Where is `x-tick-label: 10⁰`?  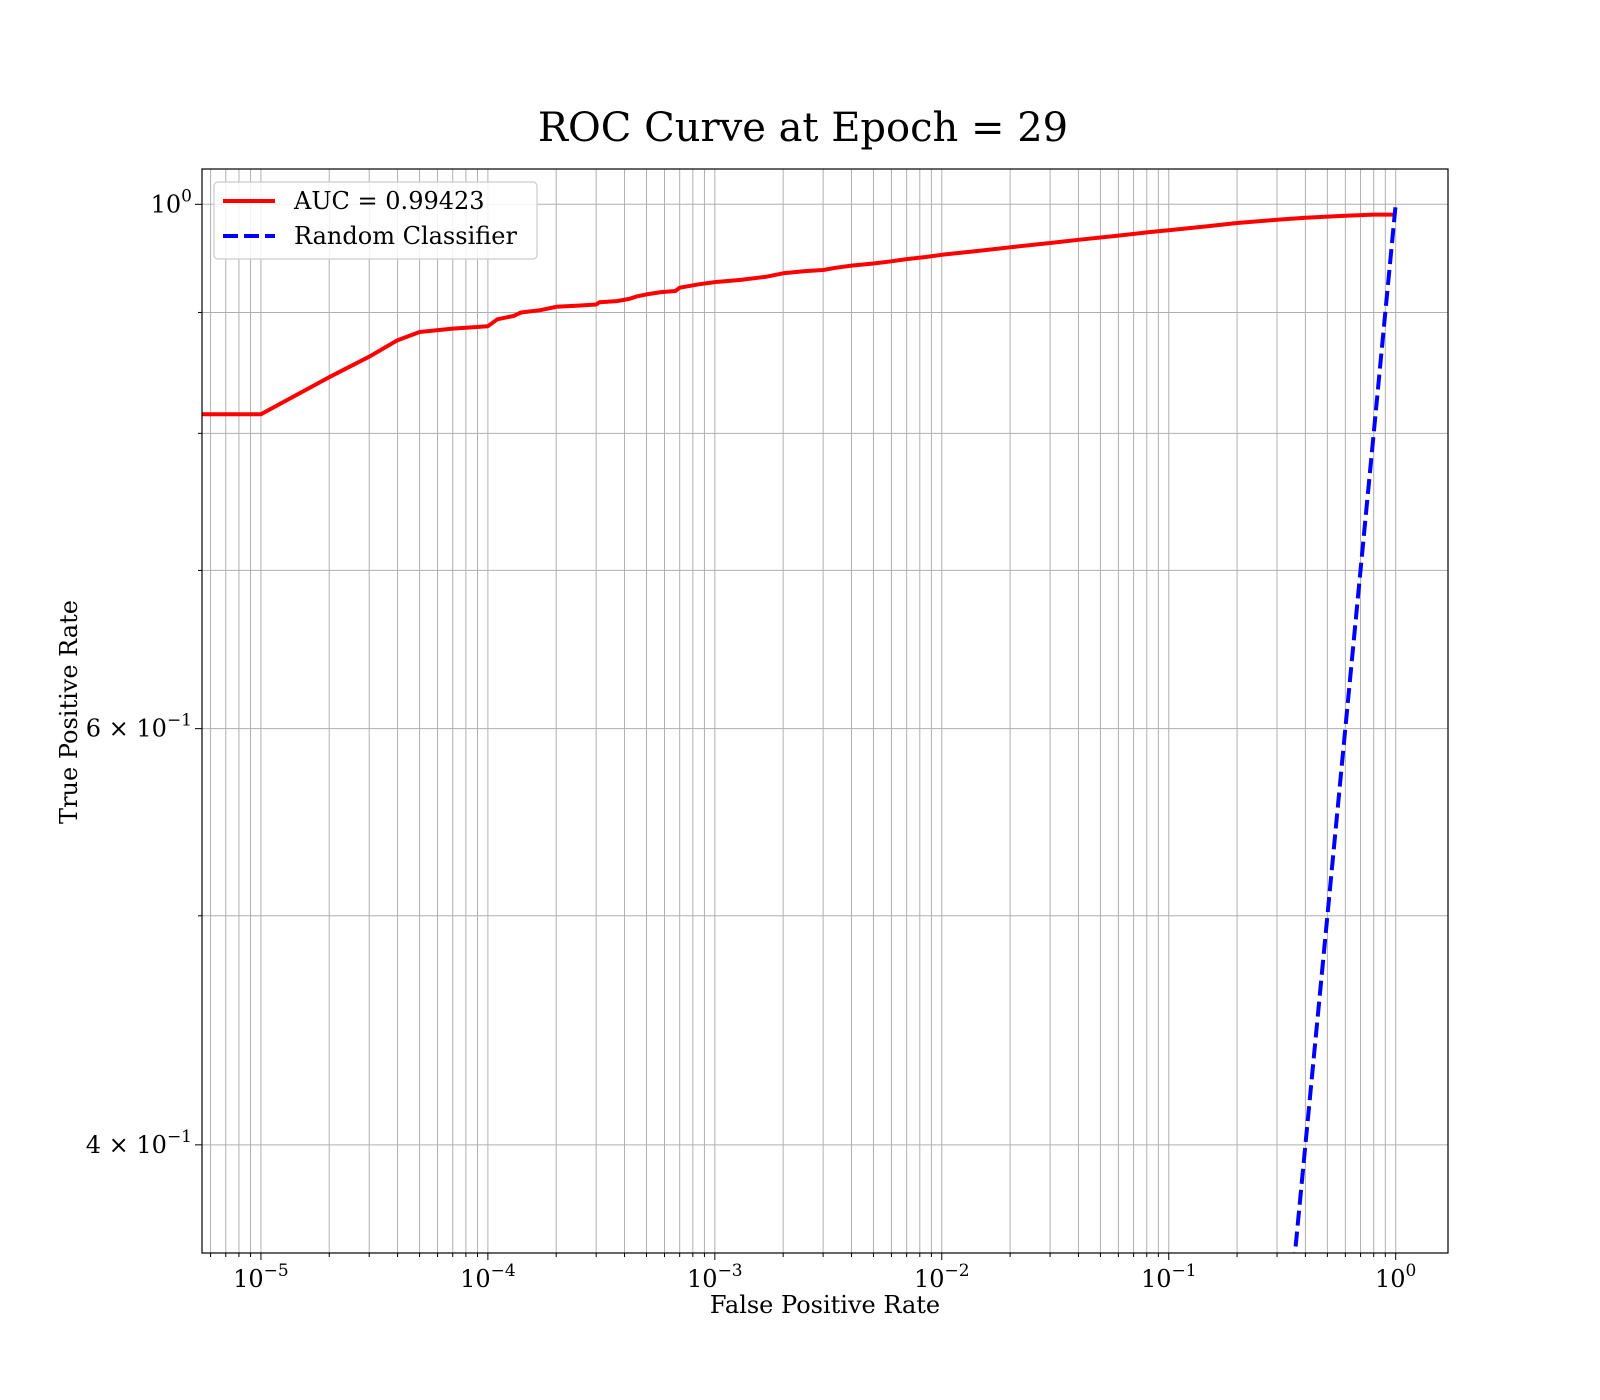
x-tick-label: 10⁰ is located at coordinates (1395, 1277).